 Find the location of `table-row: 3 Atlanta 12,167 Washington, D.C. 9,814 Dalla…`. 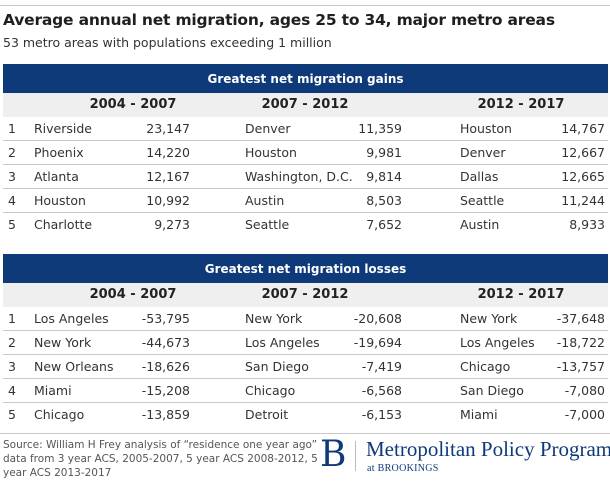

table-row: 3 Atlanta 12,167 Washington, D.C. 9,814 Dalla… is located at coordinates (305, 177).